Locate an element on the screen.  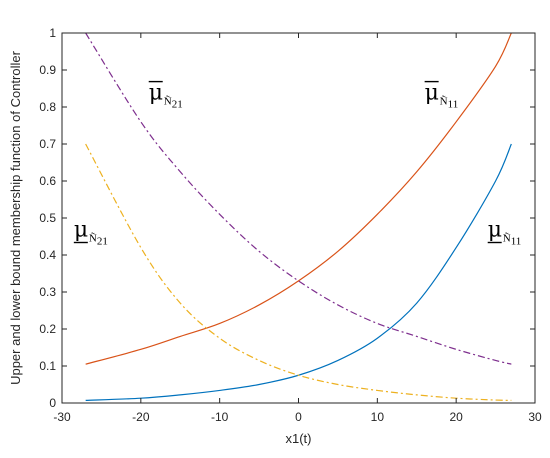
y-tick-label: 0.4 is located at coordinates (47, 255).